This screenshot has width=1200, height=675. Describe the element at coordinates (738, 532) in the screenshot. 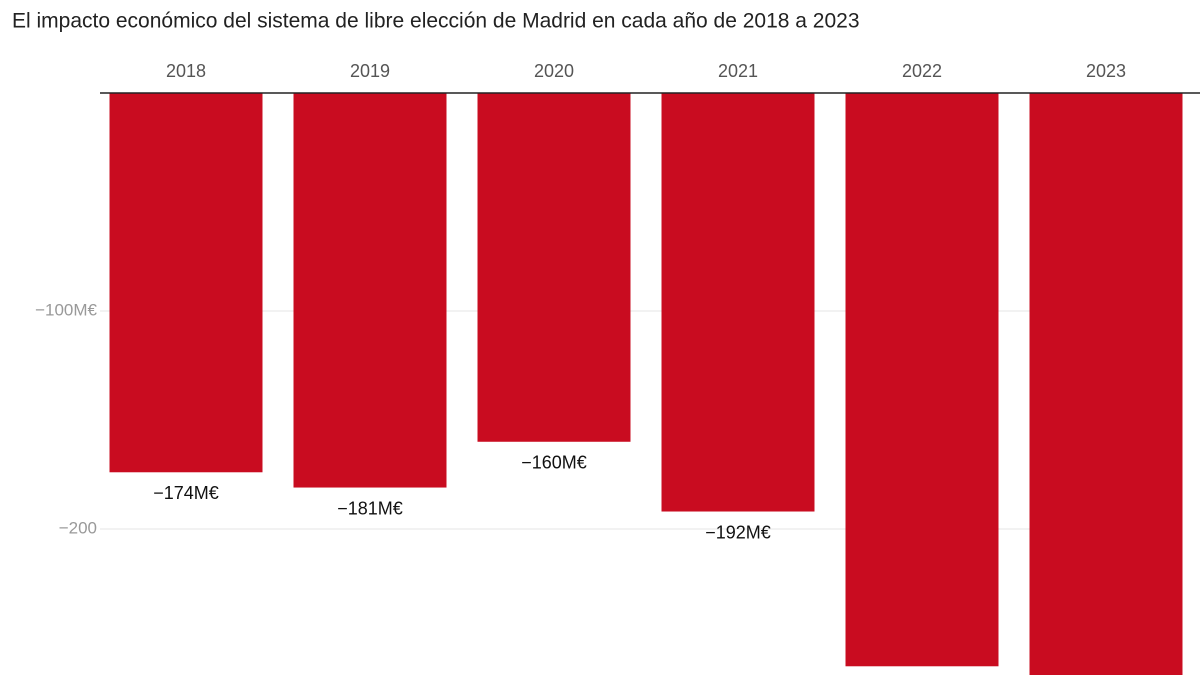

I see `data-label: −192M€` at that location.